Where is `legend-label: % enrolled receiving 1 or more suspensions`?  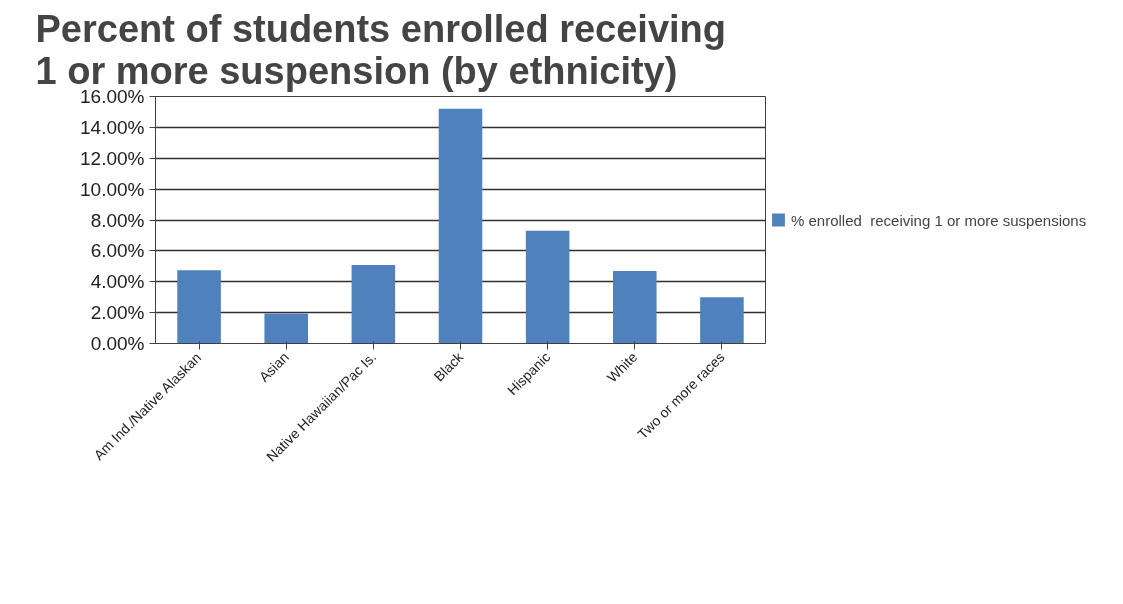
legend-label: % enrolled receiving 1 or more suspensions is located at coordinates (939, 219).